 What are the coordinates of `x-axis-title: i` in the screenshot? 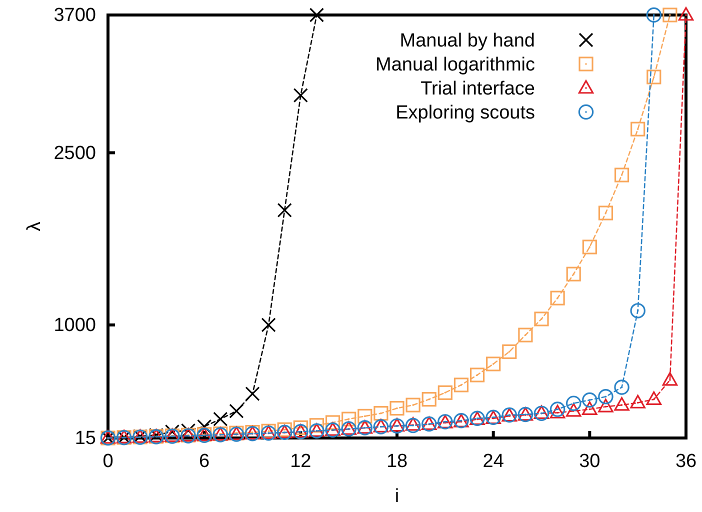 It's located at (397, 496).